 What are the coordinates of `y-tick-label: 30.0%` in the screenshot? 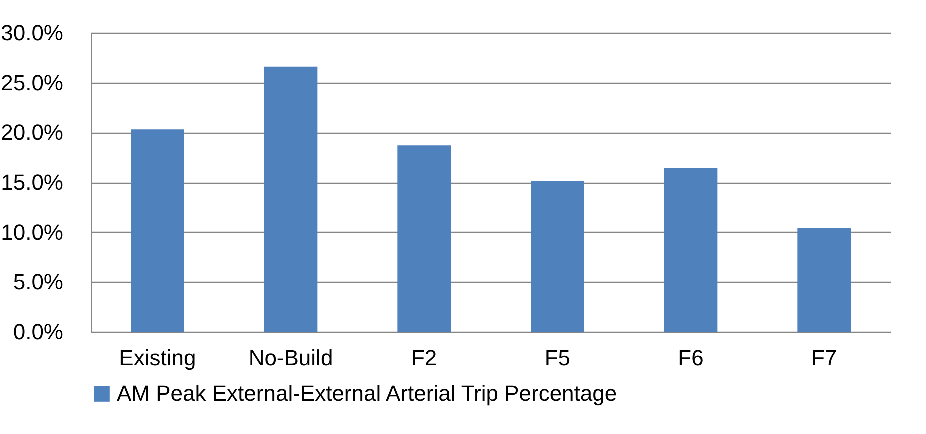 It's located at (32, 33).